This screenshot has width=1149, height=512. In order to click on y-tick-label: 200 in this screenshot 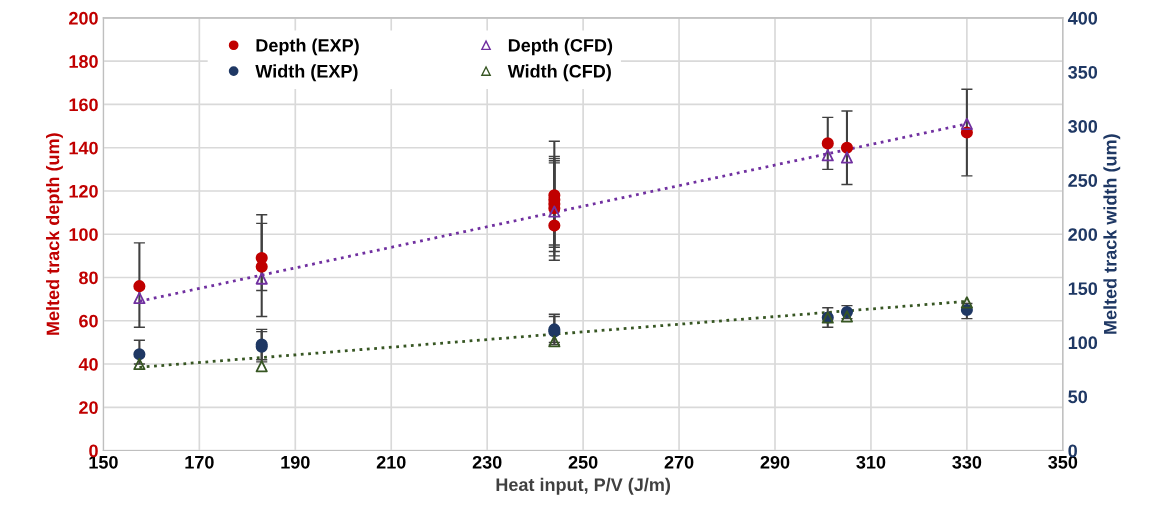, I will do `click(83, 18)`.